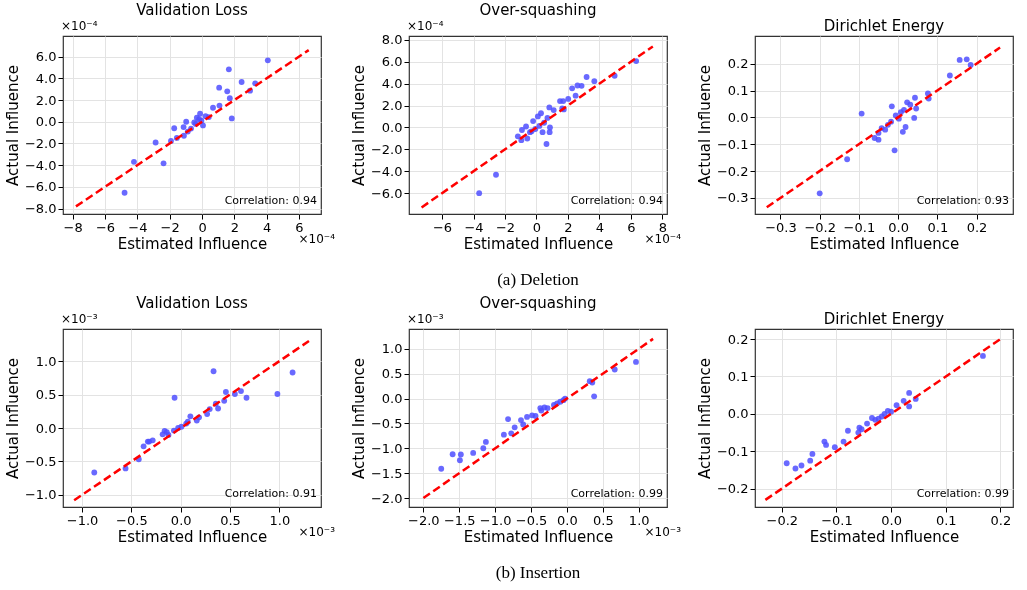 Image resolution: width=1027 pixels, height=590 pixels. I want to click on y-tick-label: −8.0, so click(40, 209).